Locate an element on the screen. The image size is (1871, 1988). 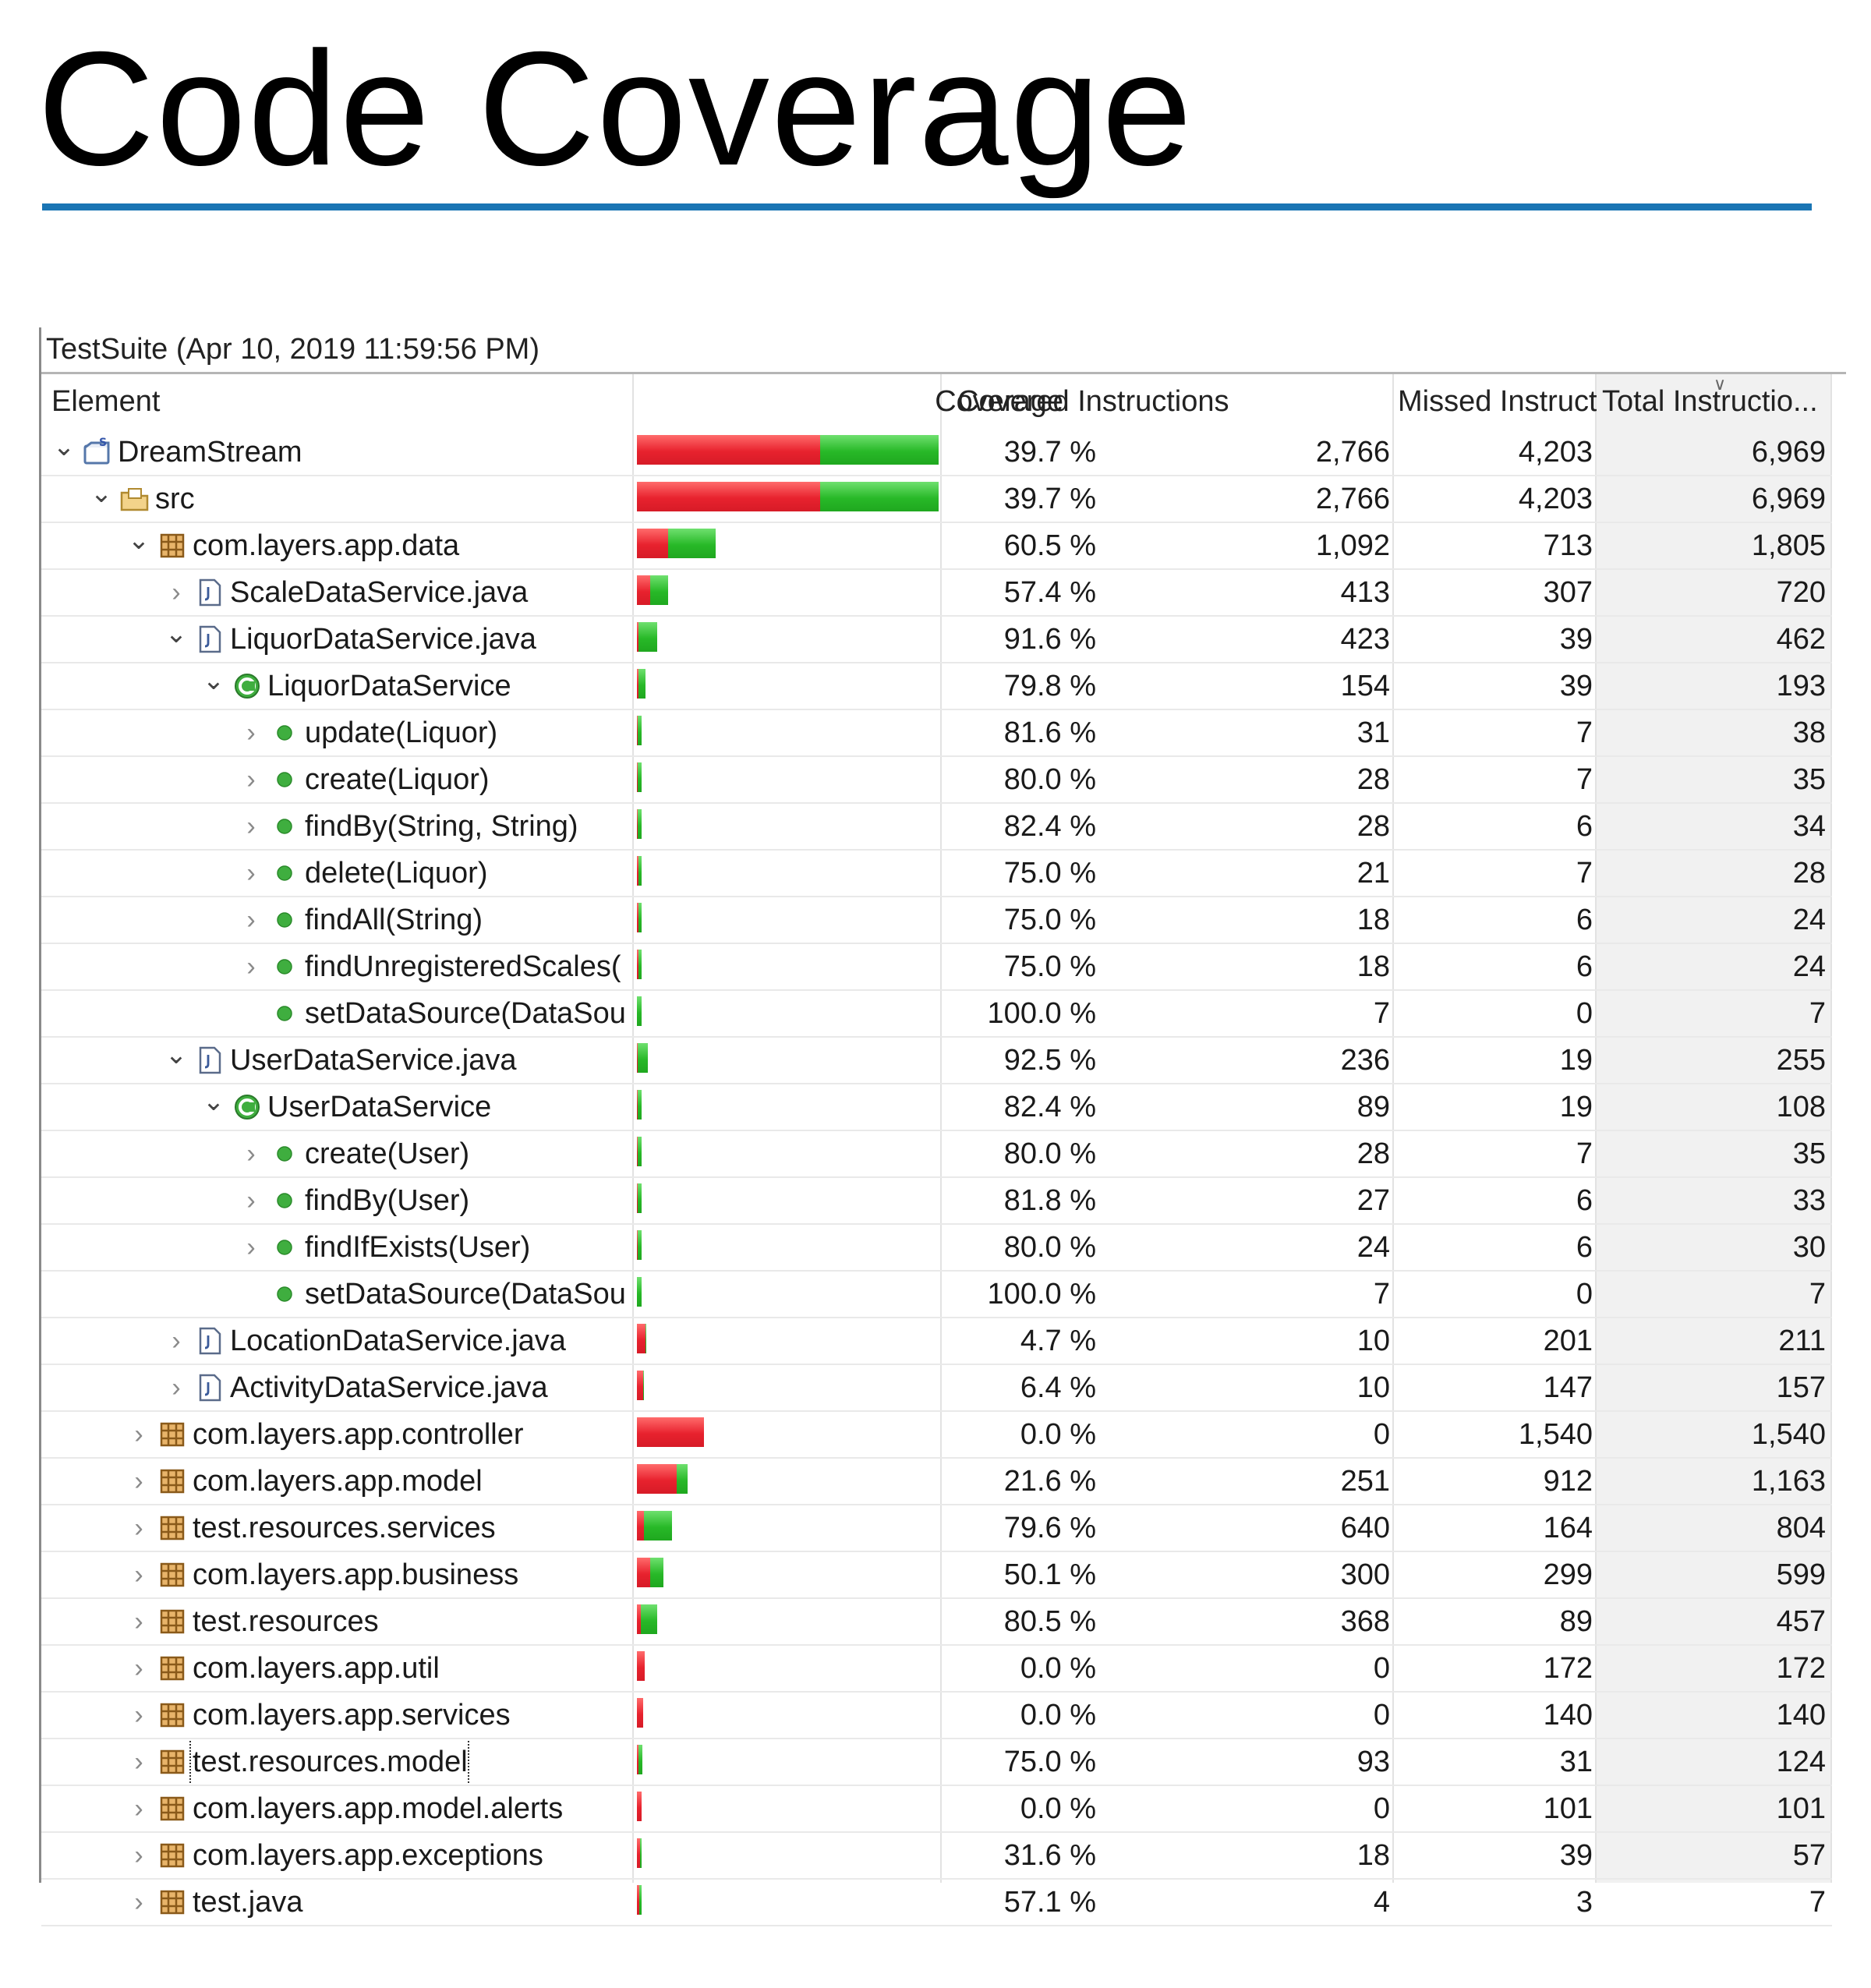
element-label: ActivityDataService.java is located at coordinates (389, 1387).